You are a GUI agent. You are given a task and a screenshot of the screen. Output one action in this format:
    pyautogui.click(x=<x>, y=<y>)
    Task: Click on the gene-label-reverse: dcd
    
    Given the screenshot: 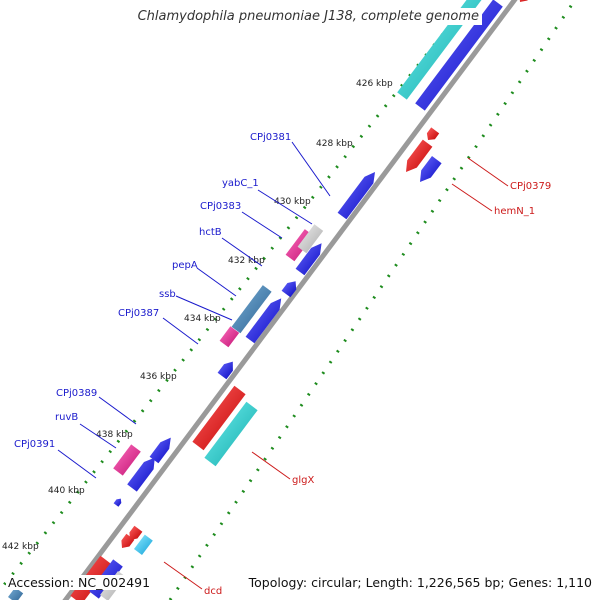 What is the action you would take?
    pyautogui.click(x=213, y=591)
    